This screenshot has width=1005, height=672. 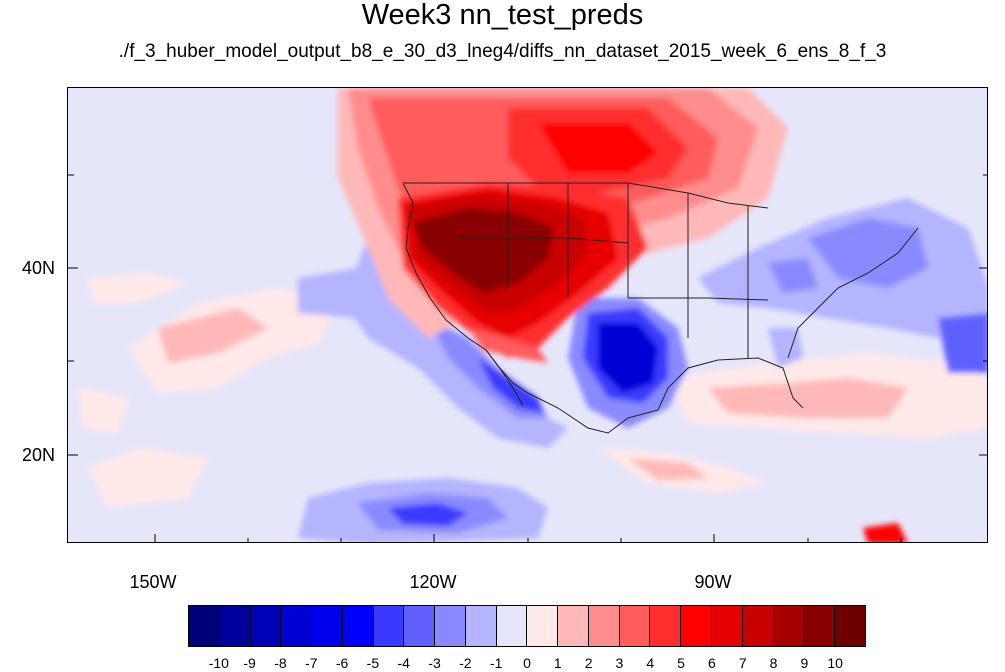 I want to click on colorbar-label: -1, so click(x=496, y=663).